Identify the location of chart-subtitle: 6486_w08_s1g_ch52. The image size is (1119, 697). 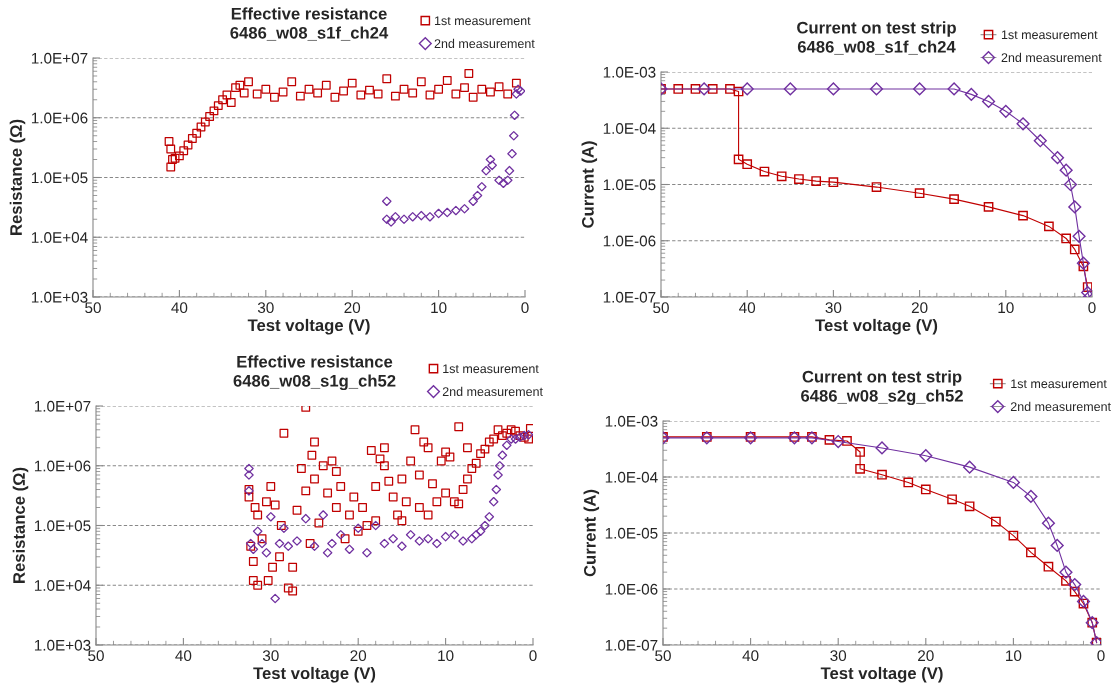
(314, 382).